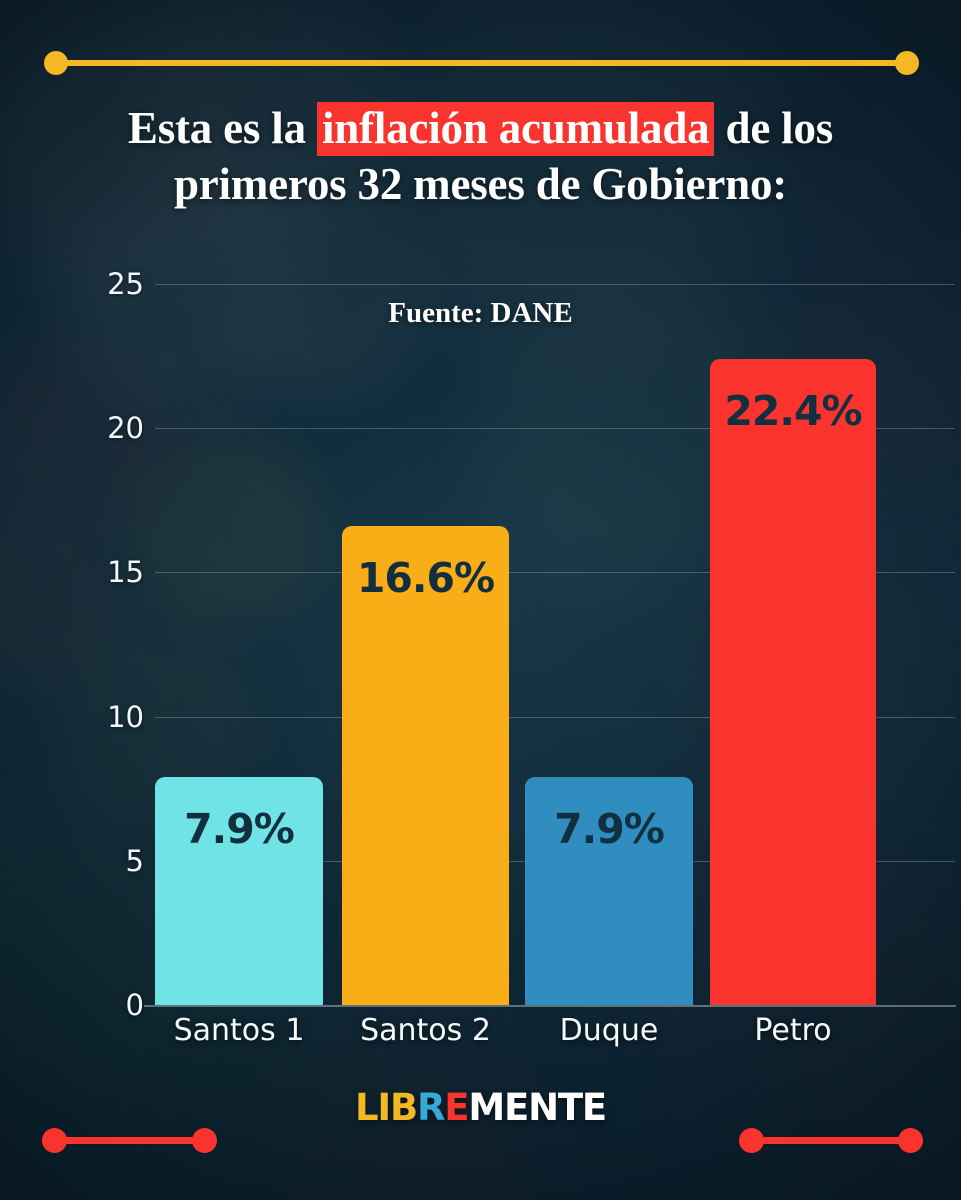  What do you see at coordinates (425, 578) in the screenshot?
I see `bar-value-label: 16.6%` at bounding box center [425, 578].